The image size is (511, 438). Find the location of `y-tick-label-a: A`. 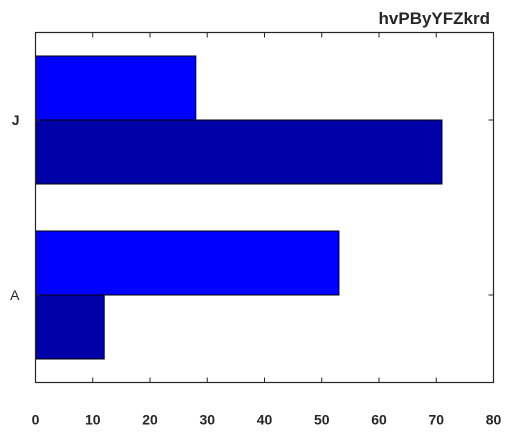

y-tick-label-a: A is located at coordinates (15, 295).